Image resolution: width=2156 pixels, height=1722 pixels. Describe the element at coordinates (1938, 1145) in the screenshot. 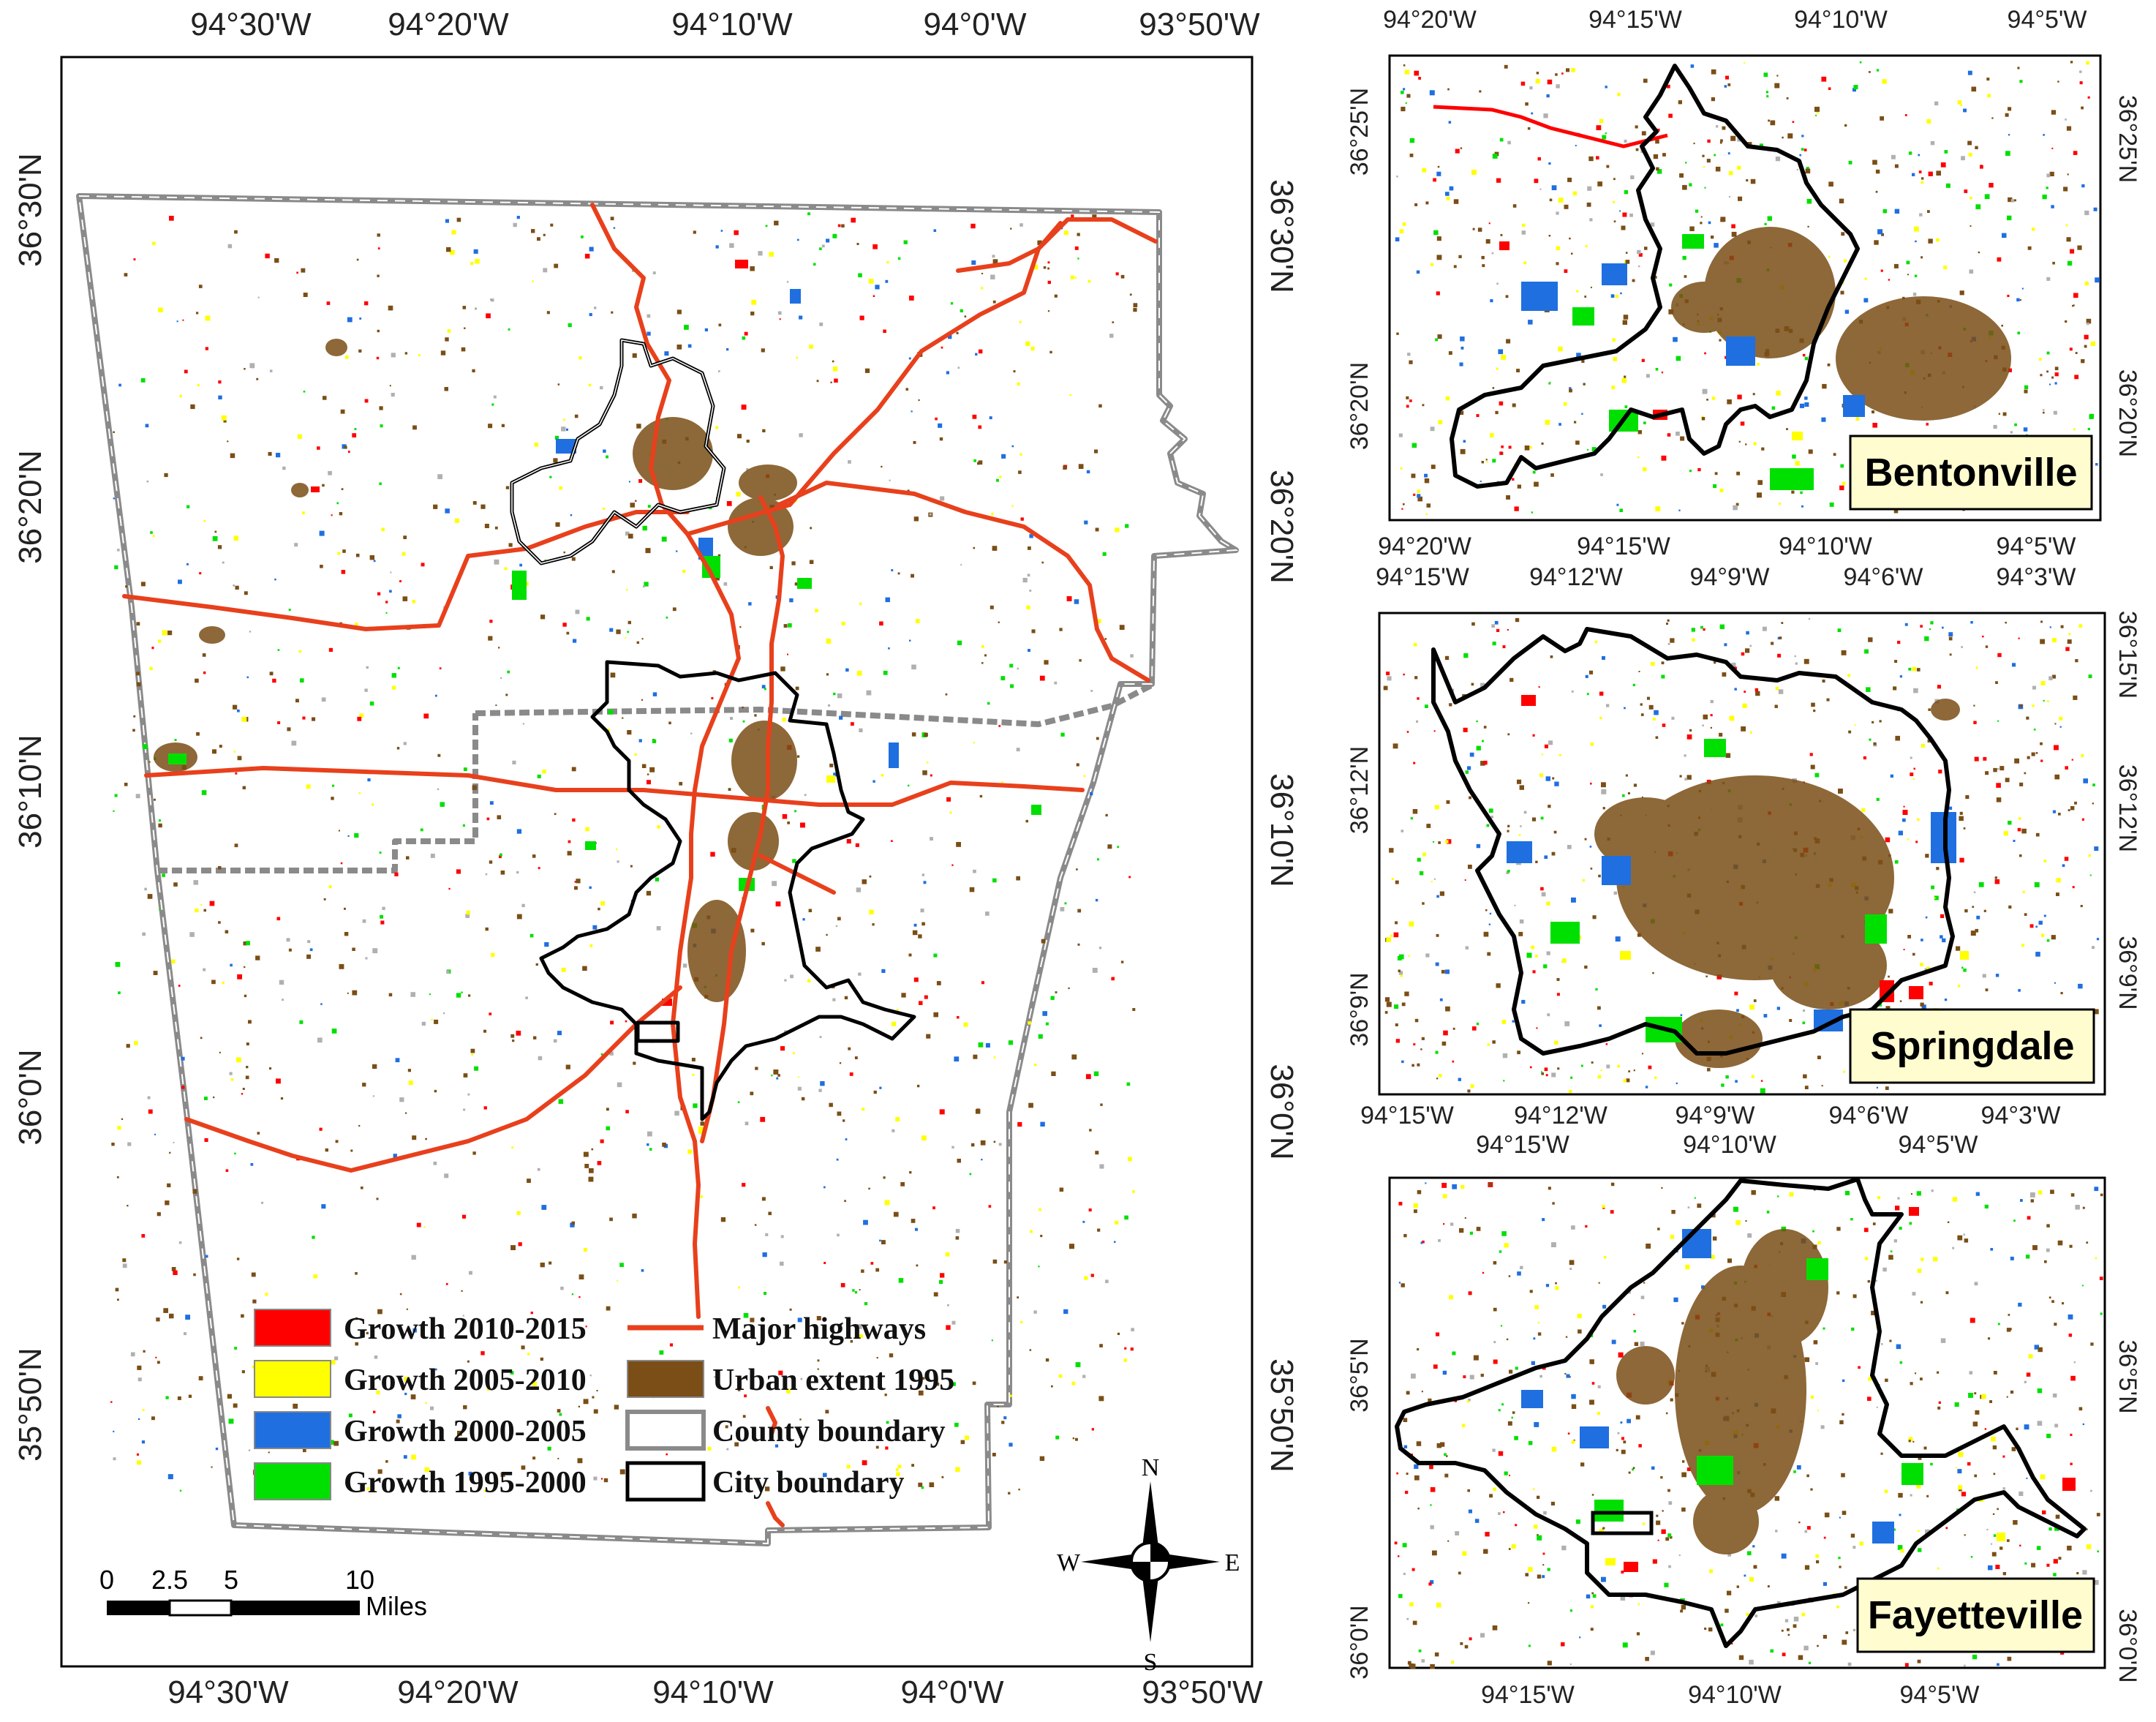

I see `inset-top-label: 94°5'W` at that location.